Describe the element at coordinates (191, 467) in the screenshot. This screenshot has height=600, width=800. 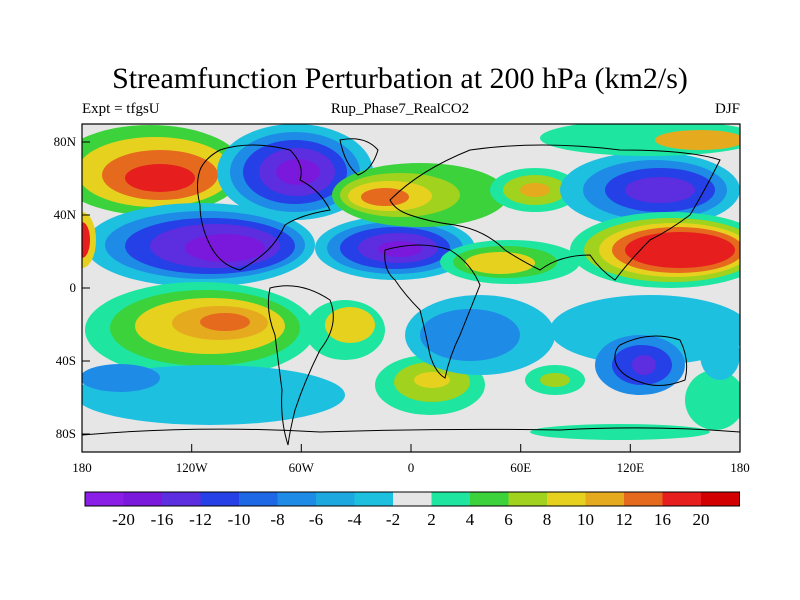
I see `lon-label-120w: 120W` at that location.